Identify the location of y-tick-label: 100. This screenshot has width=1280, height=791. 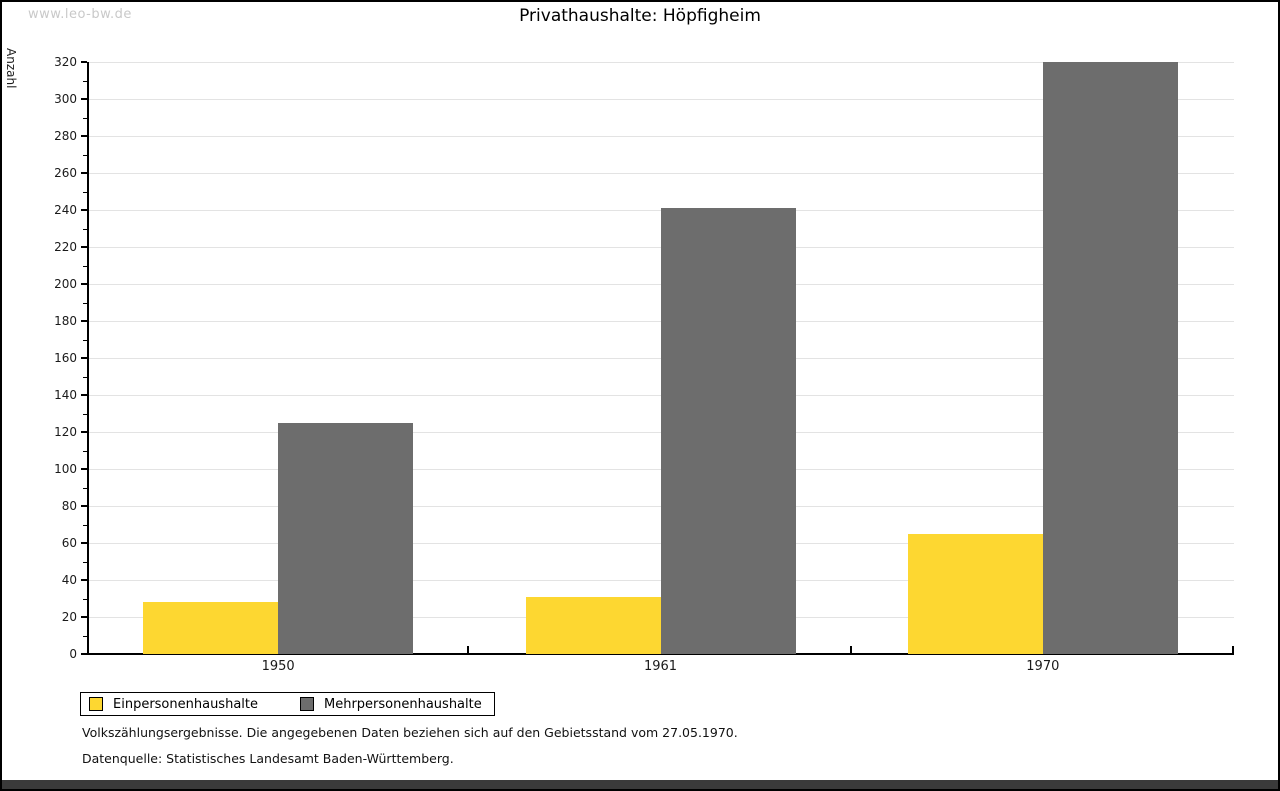
(65, 469).